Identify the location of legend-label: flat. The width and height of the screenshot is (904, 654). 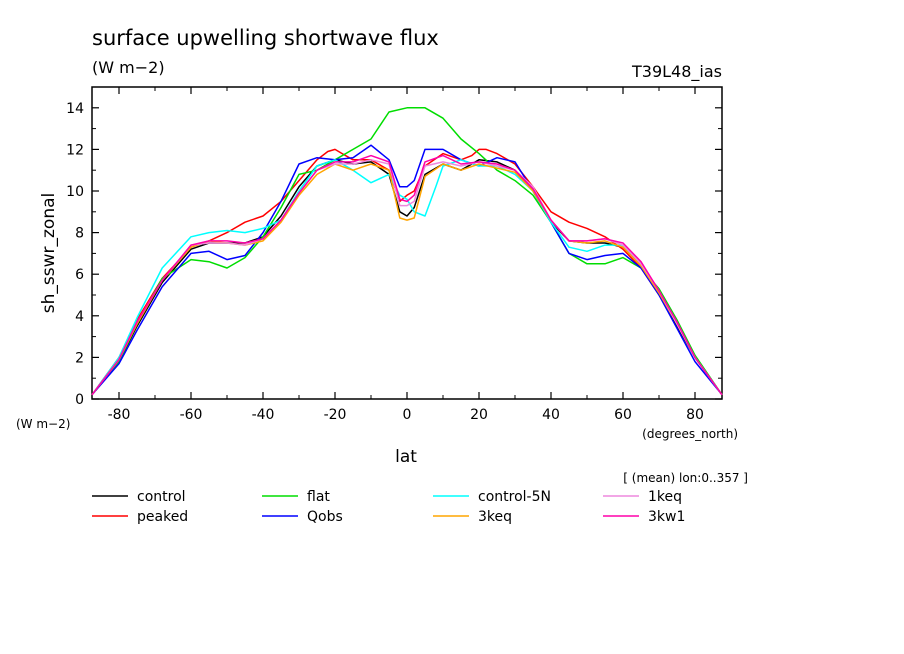
(318, 497).